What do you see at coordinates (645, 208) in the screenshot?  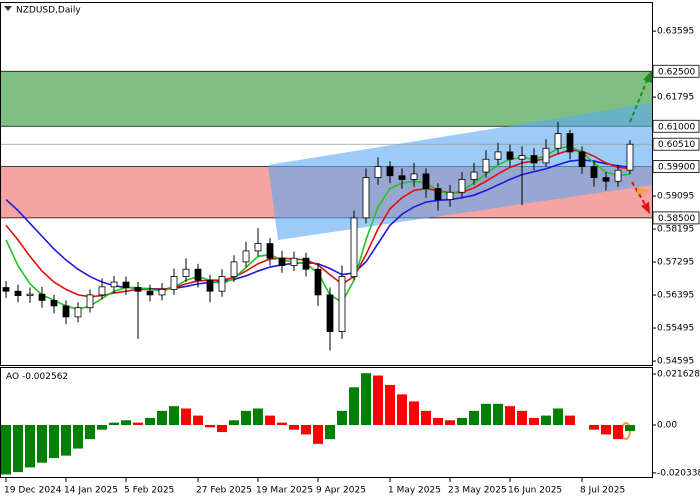 I see `down-arrowhead` at bounding box center [645, 208].